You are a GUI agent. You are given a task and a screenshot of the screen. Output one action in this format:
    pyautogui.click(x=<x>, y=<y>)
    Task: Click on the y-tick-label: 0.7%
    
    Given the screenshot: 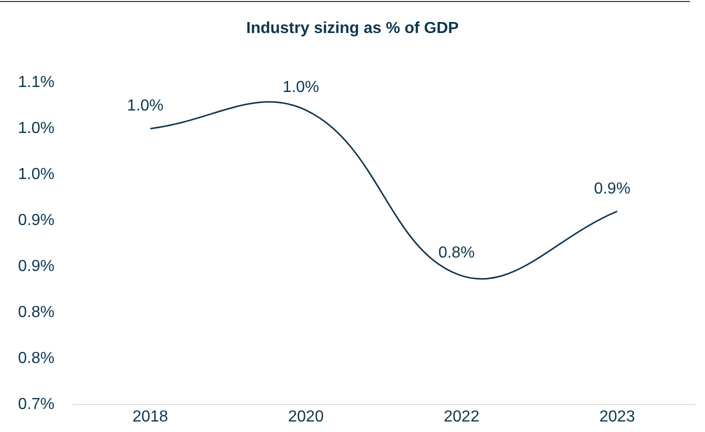 What is the action you would take?
    pyautogui.click(x=36, y=404)
    